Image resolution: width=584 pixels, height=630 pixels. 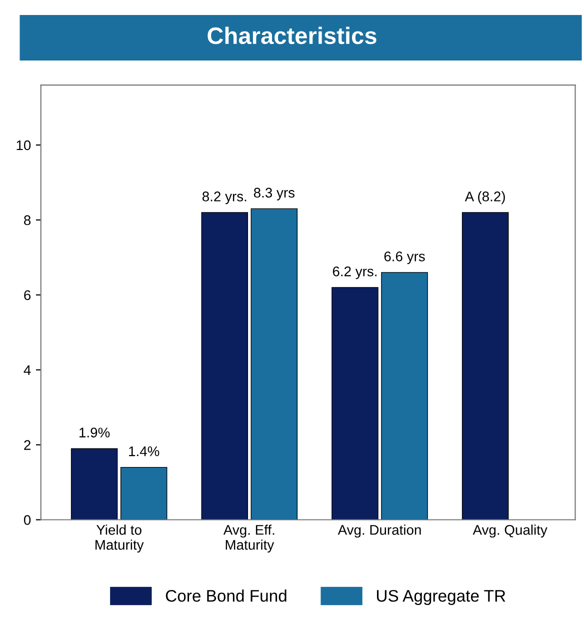 I want to click on legend-label: US Aggregate TR, so click(x=441, y=598).